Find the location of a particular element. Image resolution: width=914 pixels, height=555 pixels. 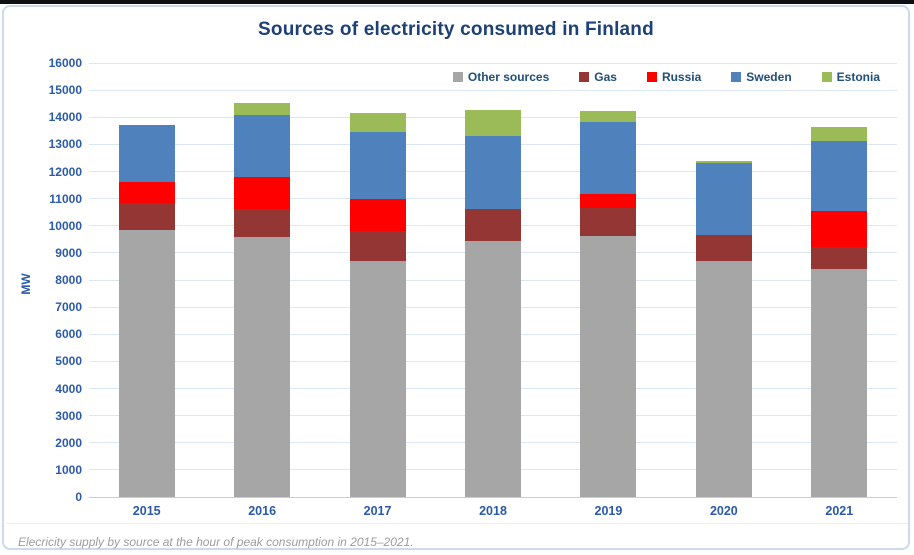

bar-segment-2017-estonia is located at coordinates (377, 123).